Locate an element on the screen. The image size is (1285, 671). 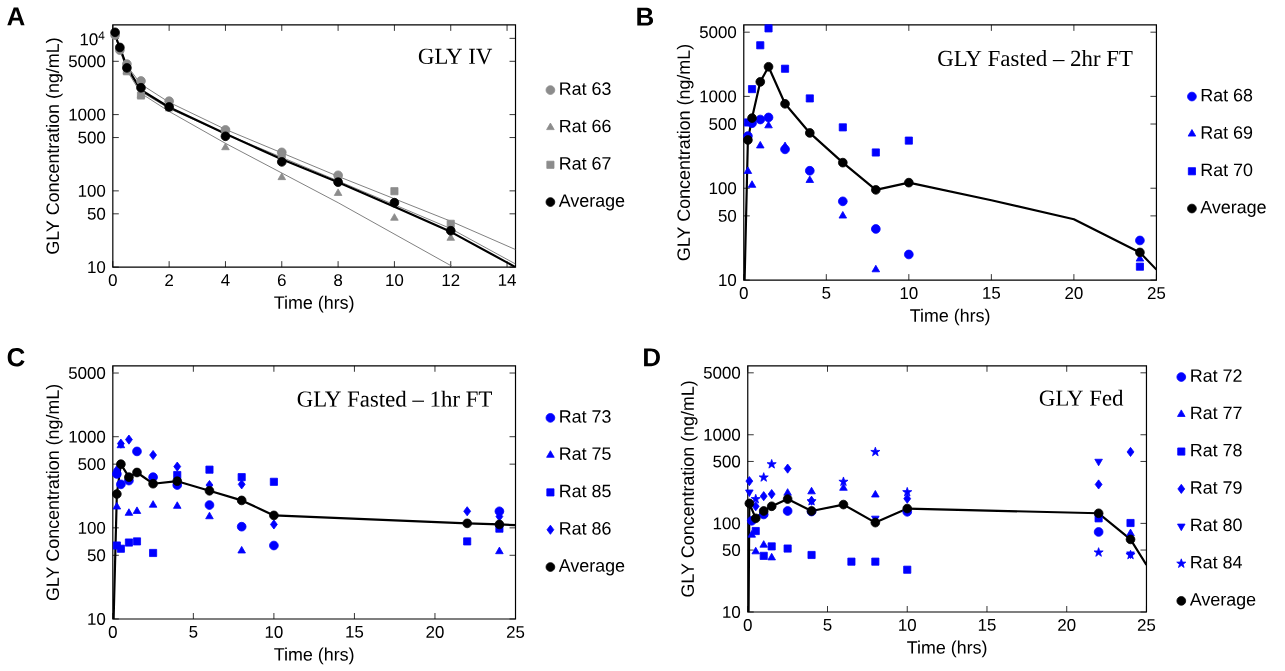
x-tick-label: 14 is located at coordinates (507, 280).